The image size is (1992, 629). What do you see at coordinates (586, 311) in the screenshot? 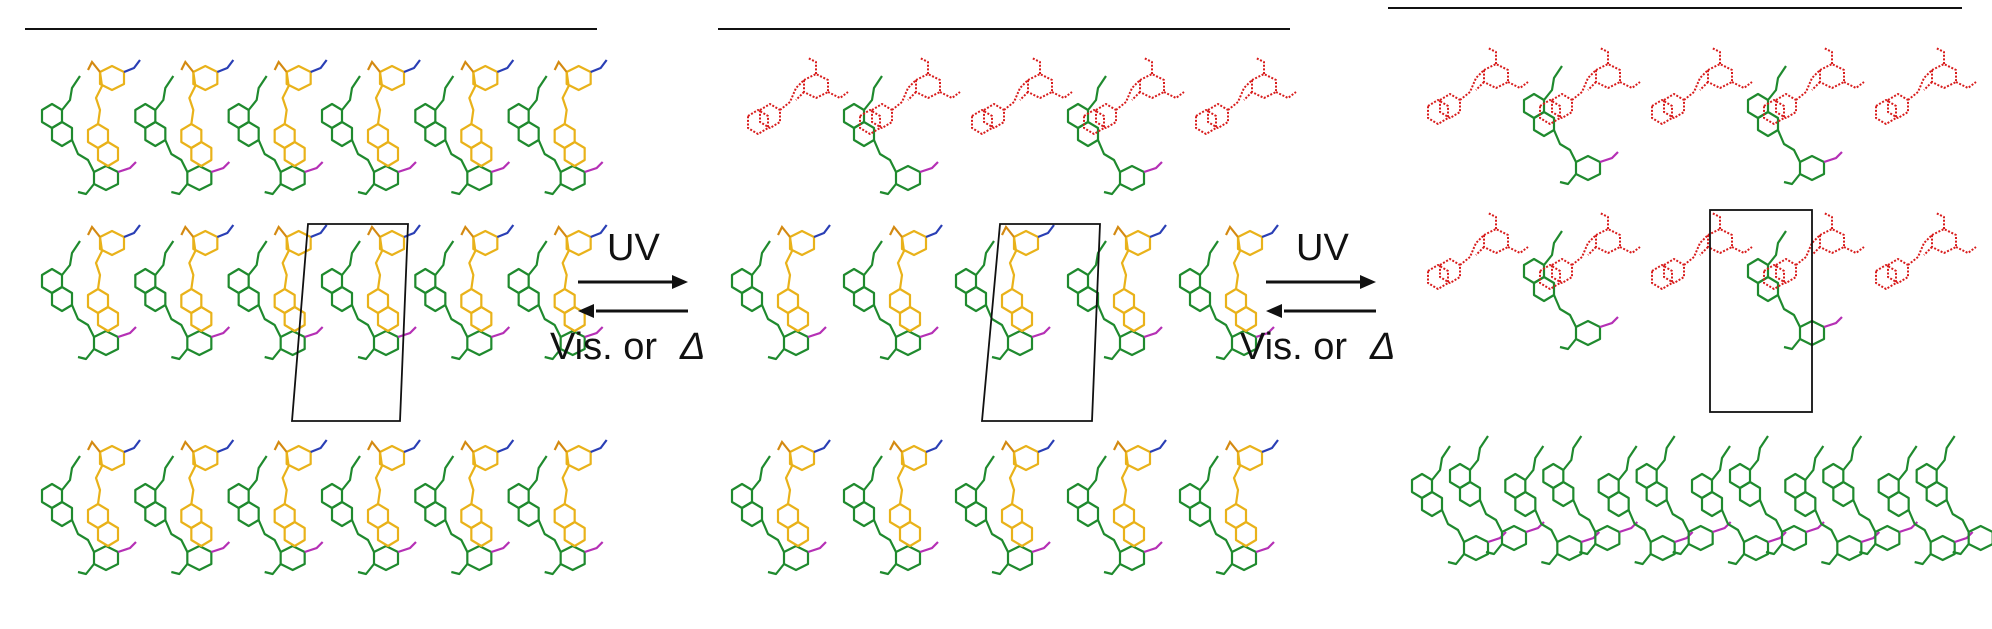
I see `arrow-1-reverse-head` at bounding box center [586, 311].